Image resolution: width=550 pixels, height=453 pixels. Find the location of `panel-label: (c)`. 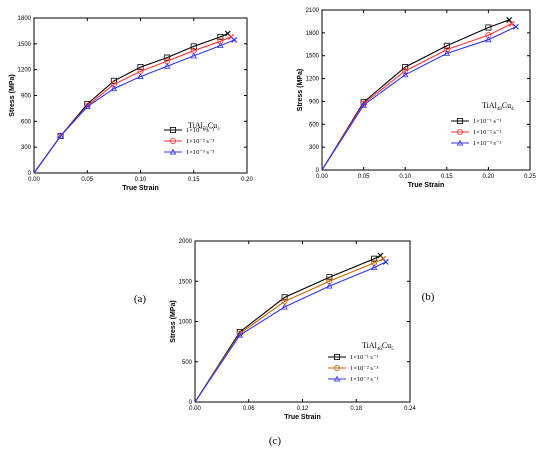

panel-label: (c) is located at coordinates (275, 441).